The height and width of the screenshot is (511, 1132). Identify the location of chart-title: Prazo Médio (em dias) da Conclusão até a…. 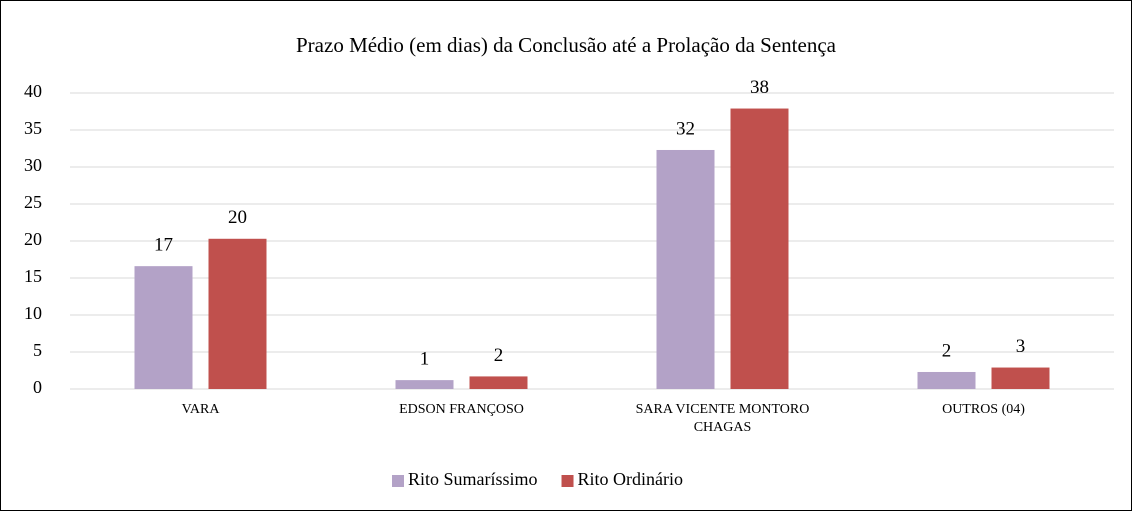
(566, 45).